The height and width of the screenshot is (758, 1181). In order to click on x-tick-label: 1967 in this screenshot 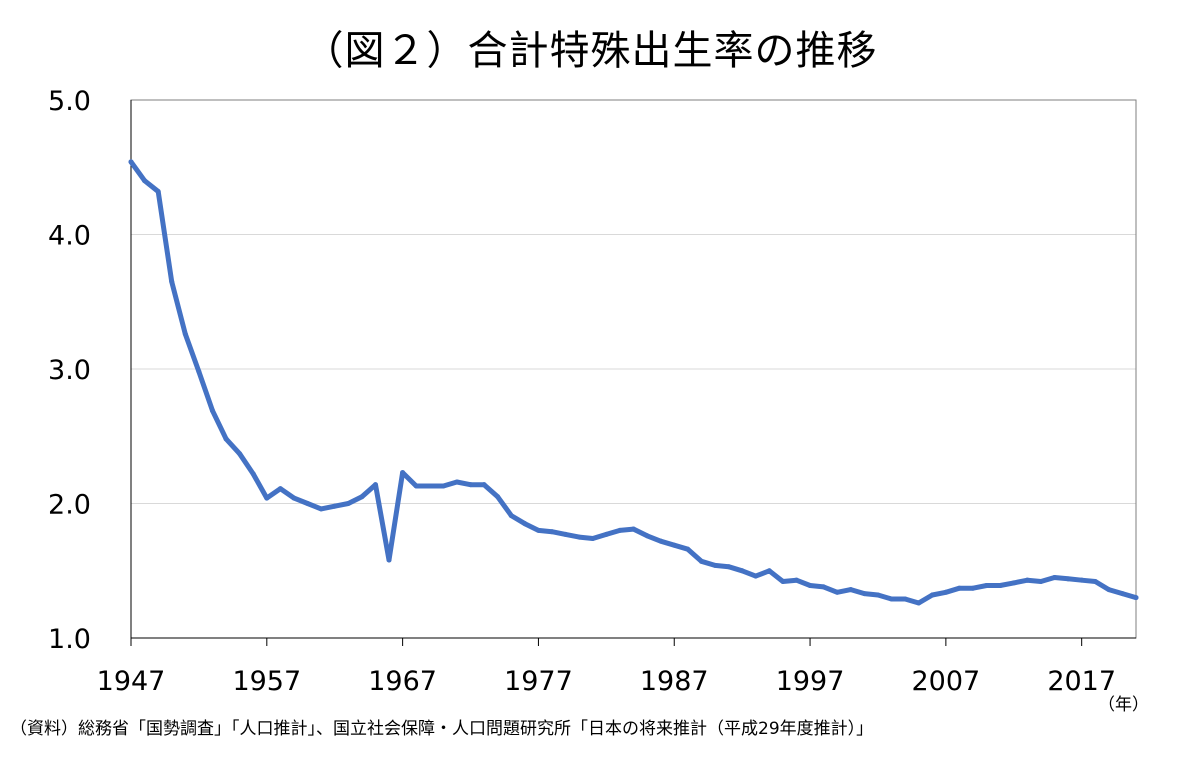, I will do `click(402, 681)`.